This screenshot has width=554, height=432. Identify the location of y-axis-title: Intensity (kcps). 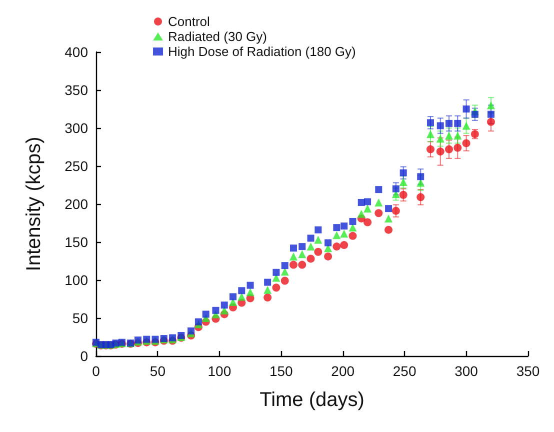
(34, 204).